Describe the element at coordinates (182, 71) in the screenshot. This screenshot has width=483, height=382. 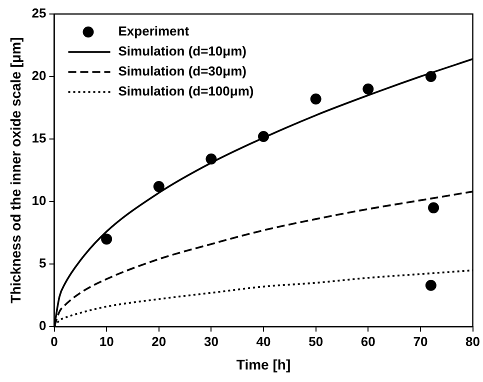
I see `legend-label: Simulation (d=30μm)` at that location.